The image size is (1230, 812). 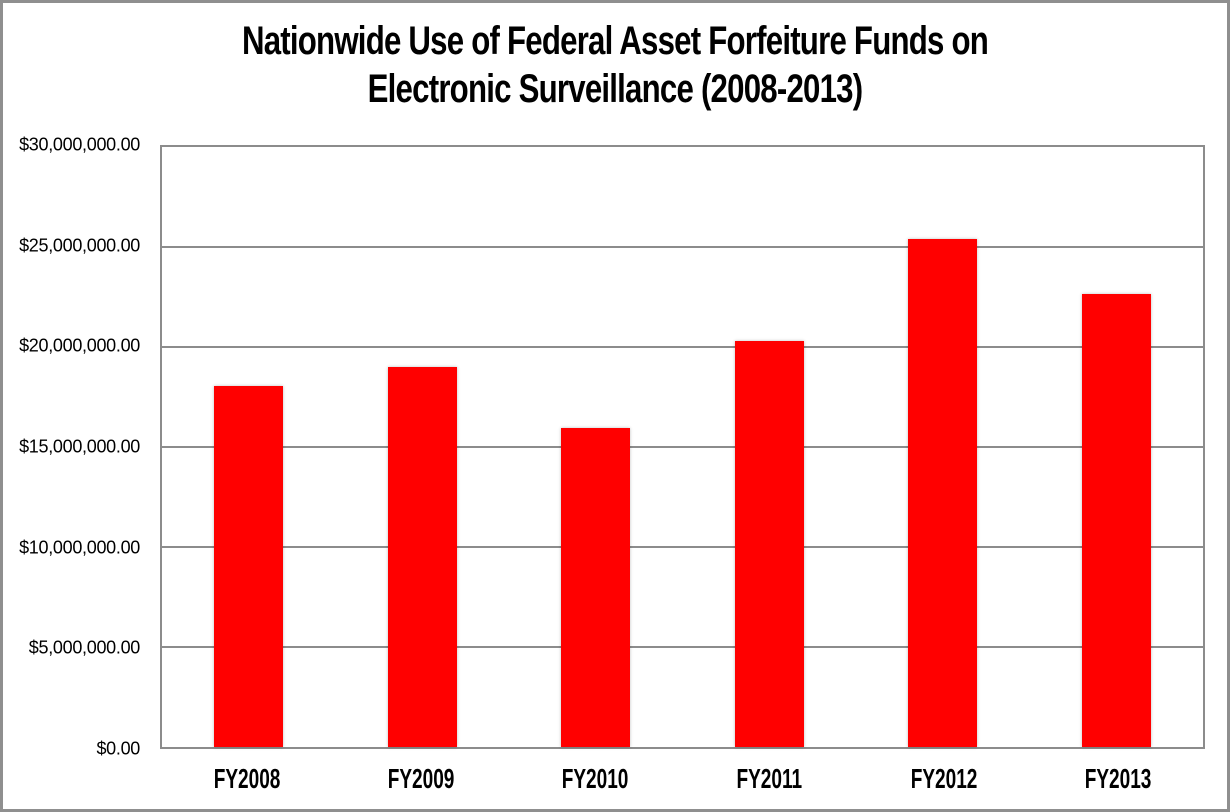 I want to click on bar-cell-fy2008, so click(x=249, y=447).